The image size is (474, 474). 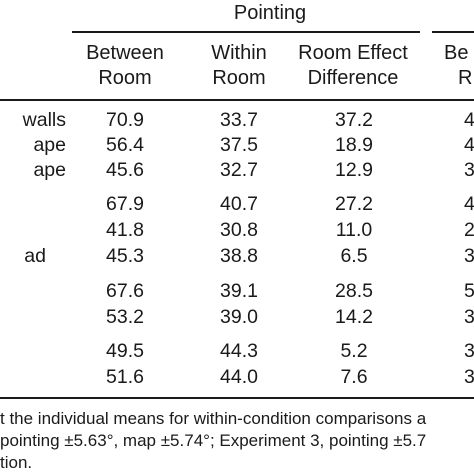 I want to click on table-cell: 51.6, so click(x=125, y=377).